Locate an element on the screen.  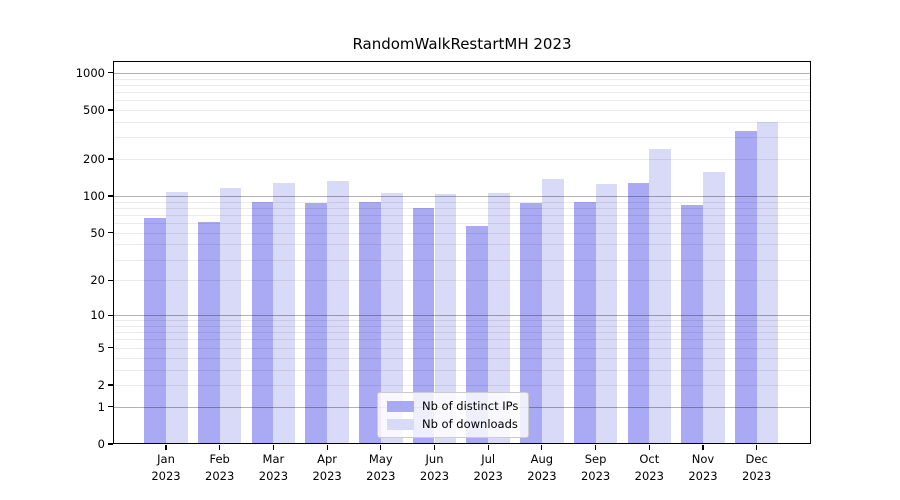
y-tick-label-20: 20 is located at coordinates (97, 280).